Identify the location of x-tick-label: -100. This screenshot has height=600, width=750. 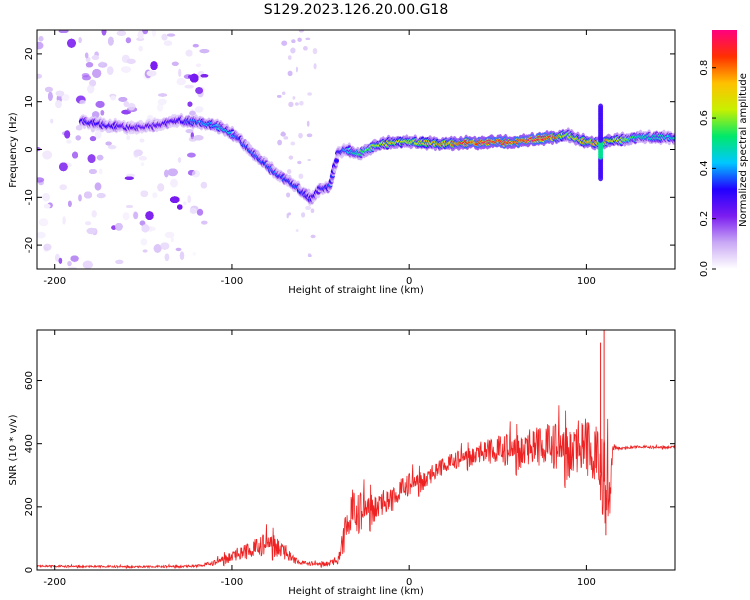
(232, 582).